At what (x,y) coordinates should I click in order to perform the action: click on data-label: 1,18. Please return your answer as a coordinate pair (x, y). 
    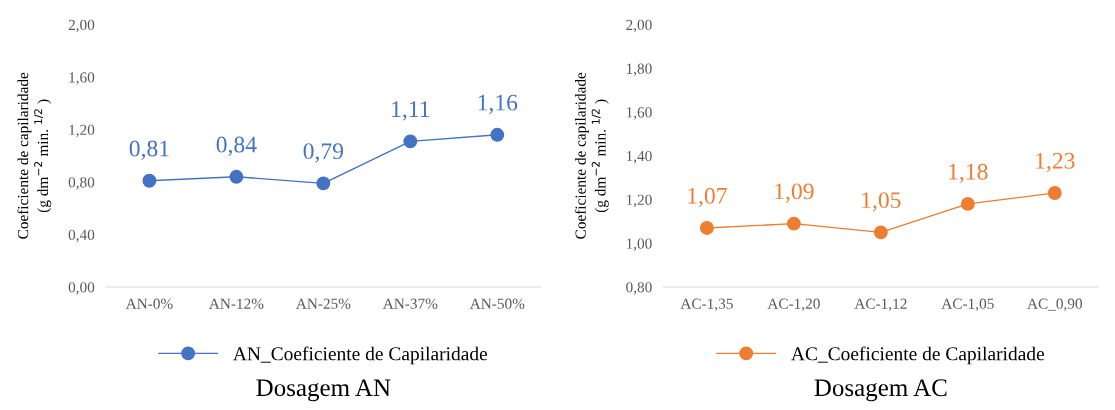
    Looking at the image, I should click on (968, 173).